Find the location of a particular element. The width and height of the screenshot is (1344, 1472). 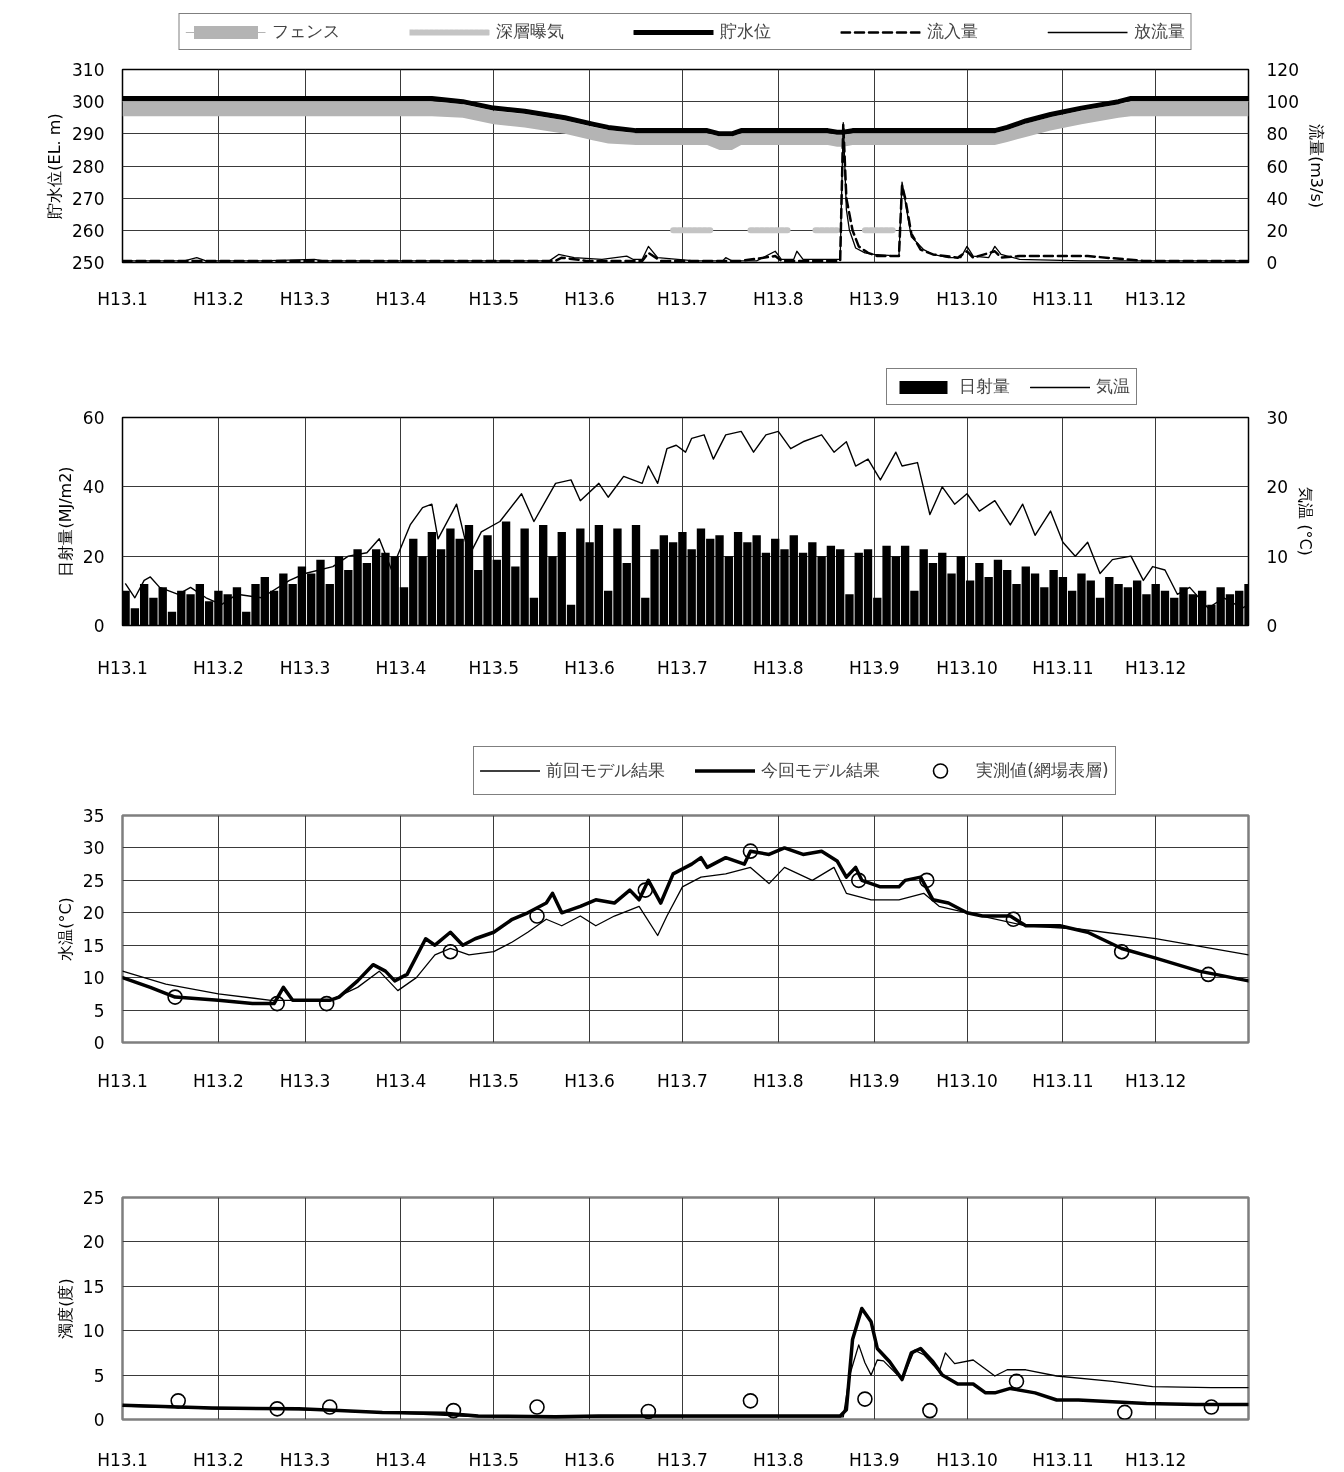

y-axis-title: 水温(°C) is located at coordinates (65, 929).